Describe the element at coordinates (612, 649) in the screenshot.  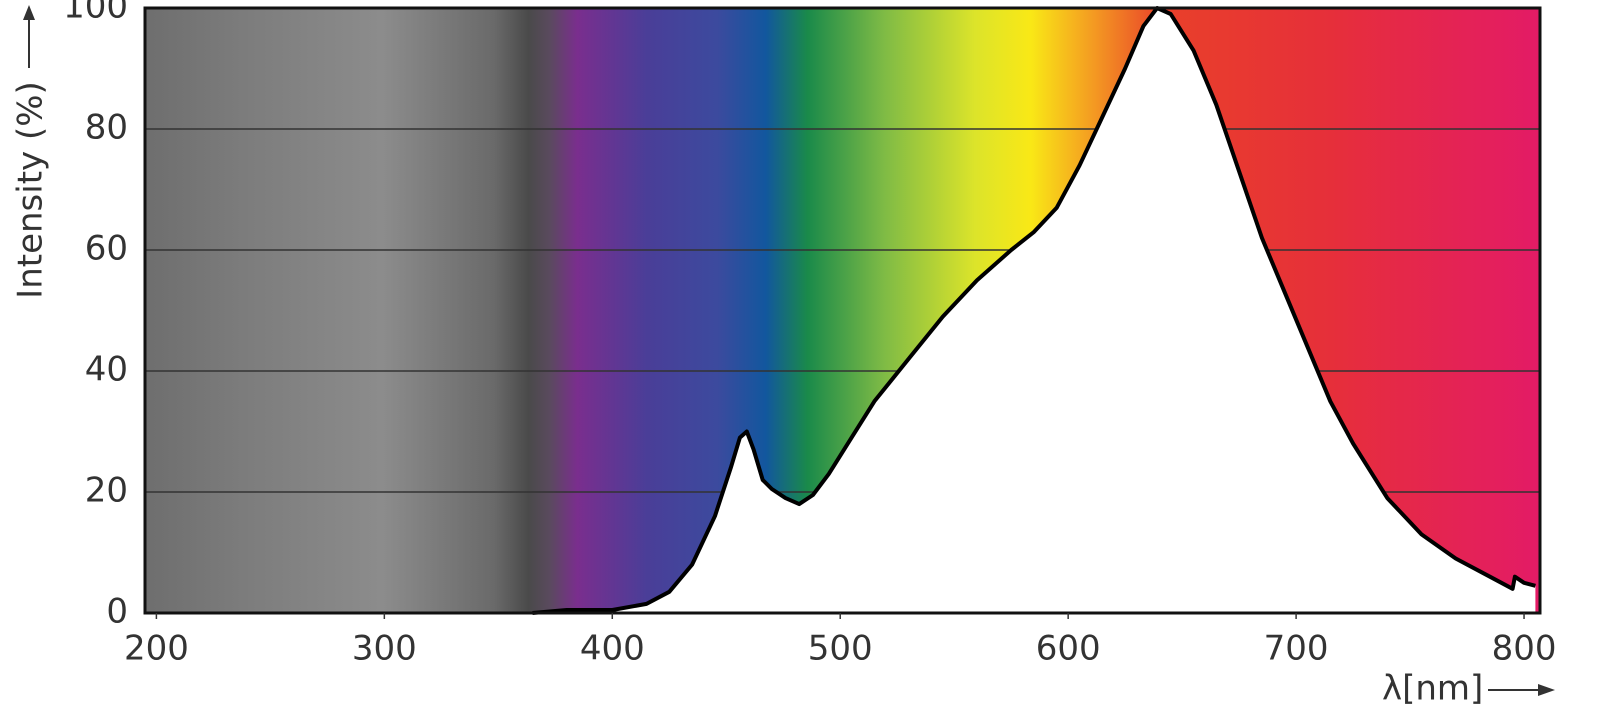
I see `x-tick-label: 400` at that location.